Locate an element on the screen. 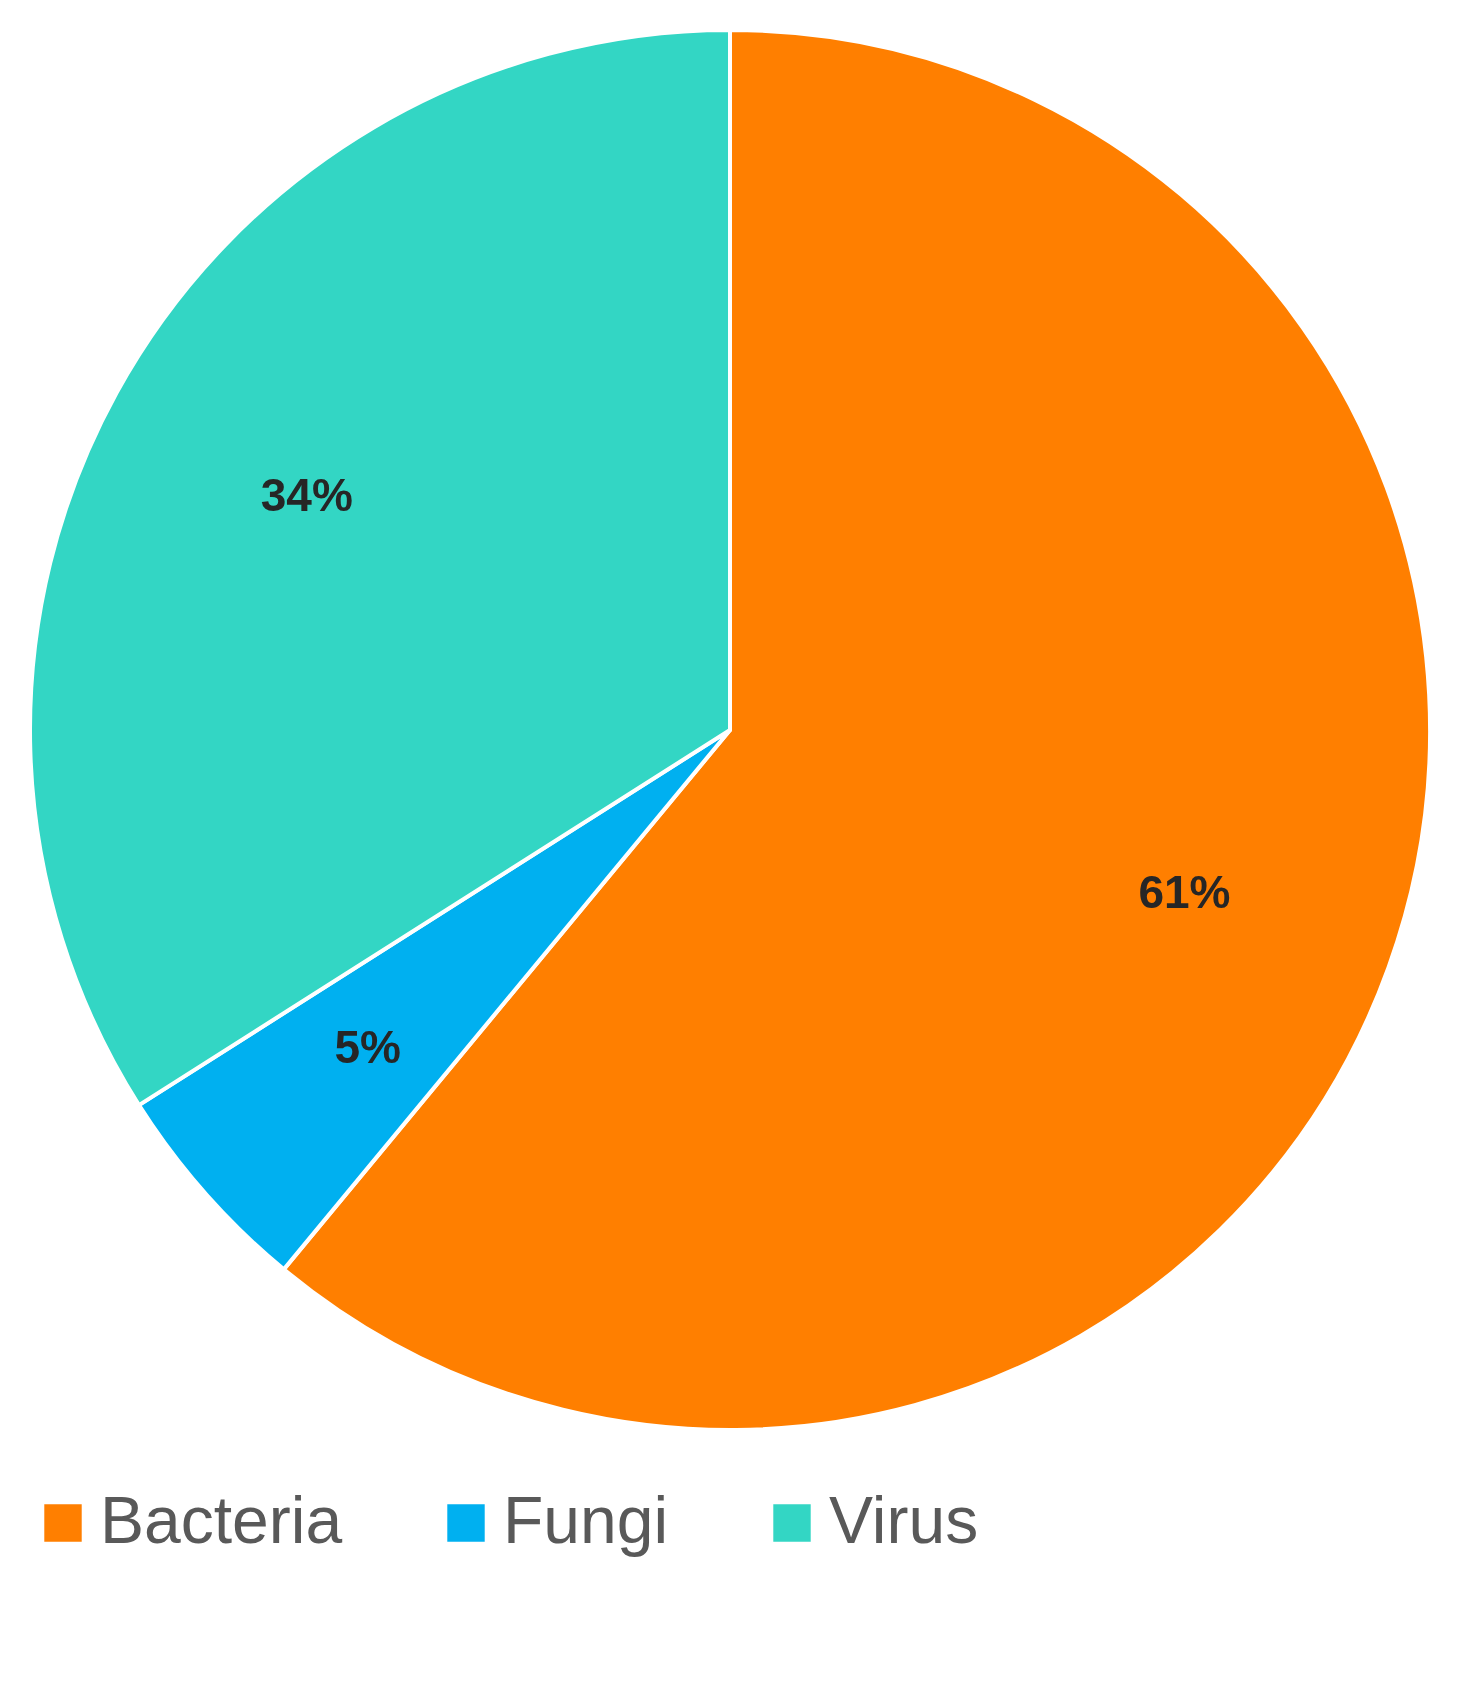  data-label: 61% is located at coordinates (1184, 891).